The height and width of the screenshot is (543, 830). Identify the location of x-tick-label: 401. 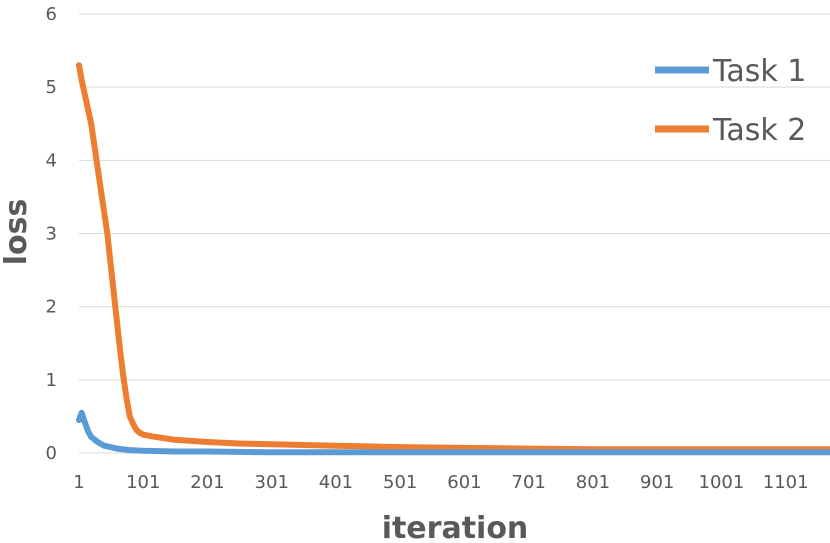
(336, 482).